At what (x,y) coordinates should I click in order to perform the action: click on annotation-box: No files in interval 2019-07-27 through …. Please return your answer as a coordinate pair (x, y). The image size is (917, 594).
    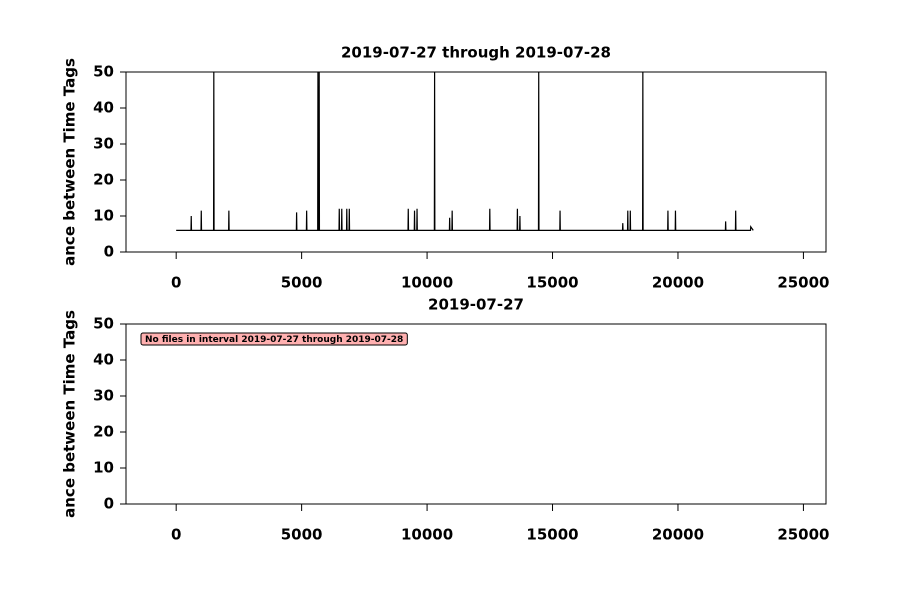
    Looking at the image, I should click on (274, 339).